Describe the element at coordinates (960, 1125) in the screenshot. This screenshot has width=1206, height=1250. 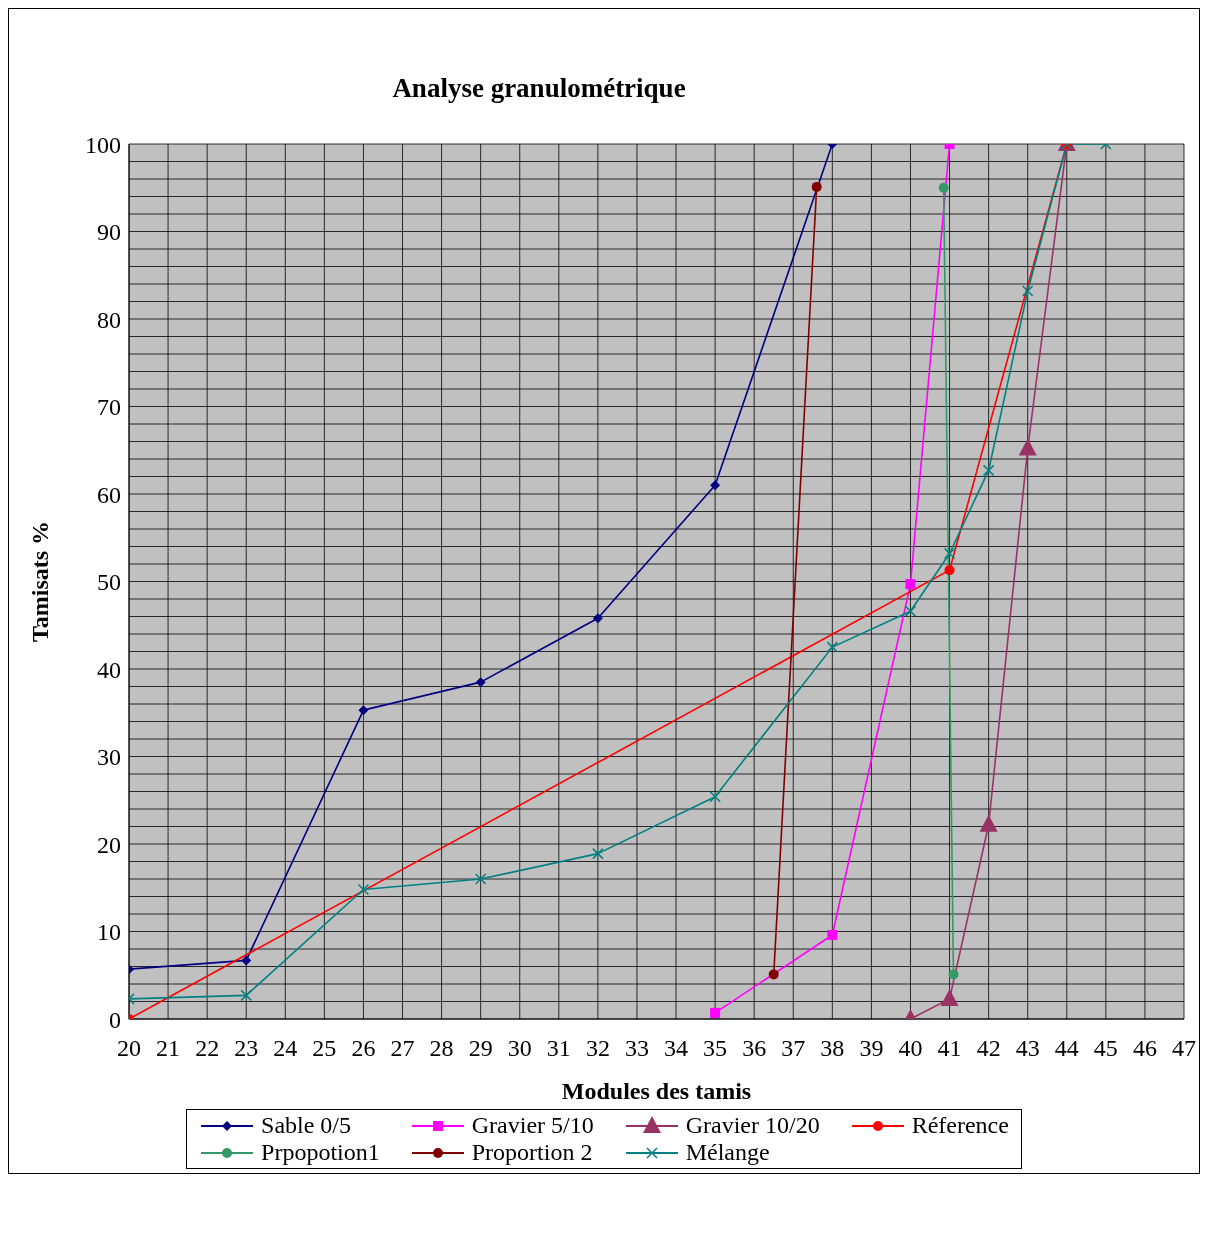
I see `legend-label: Réference` at that location.